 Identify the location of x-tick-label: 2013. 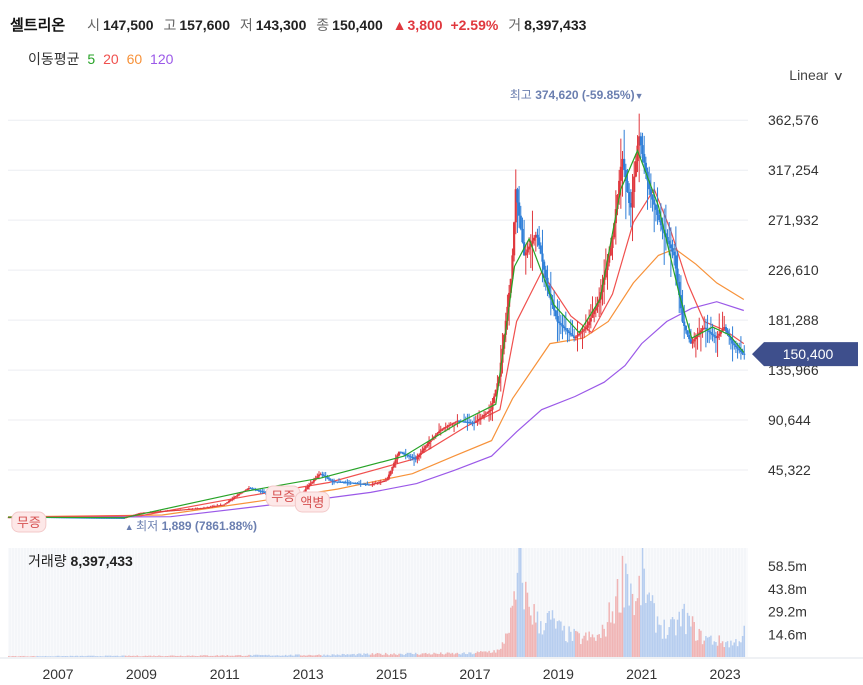
(308, 674).